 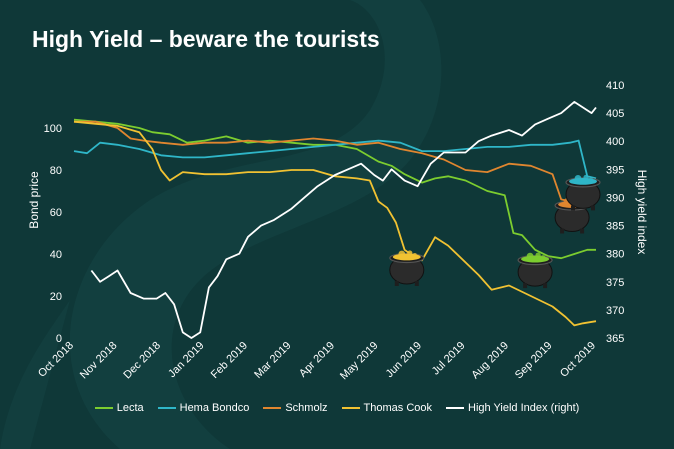 I want to click on legend-label: Thomas Cook, so click(x=398, y=408).